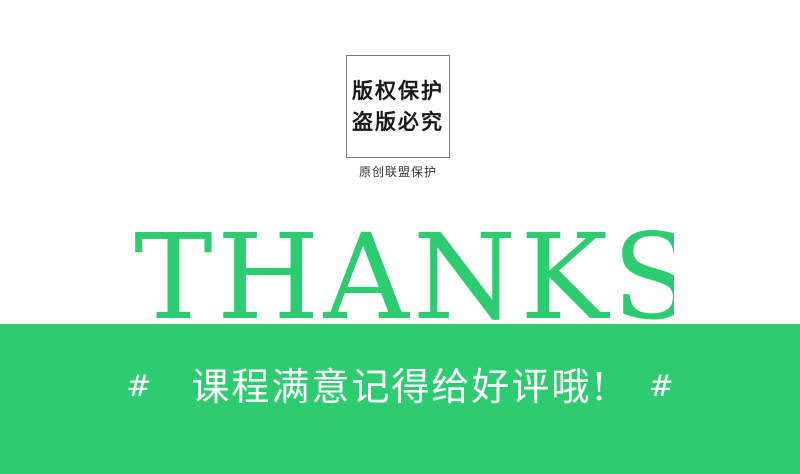 The width and height of the screenshot is (800, 474). I want to click on hash-right: #, so click(661, 386).